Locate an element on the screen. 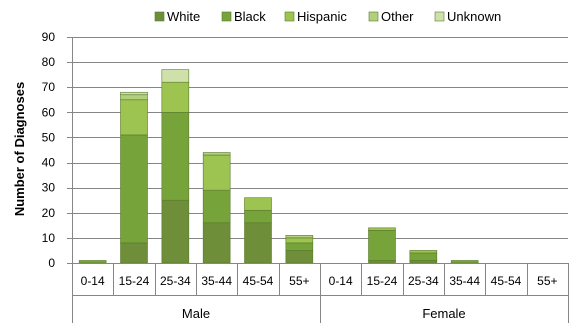 The image size is (572, 323). legend-label: White is located at coordinates (183, 16).